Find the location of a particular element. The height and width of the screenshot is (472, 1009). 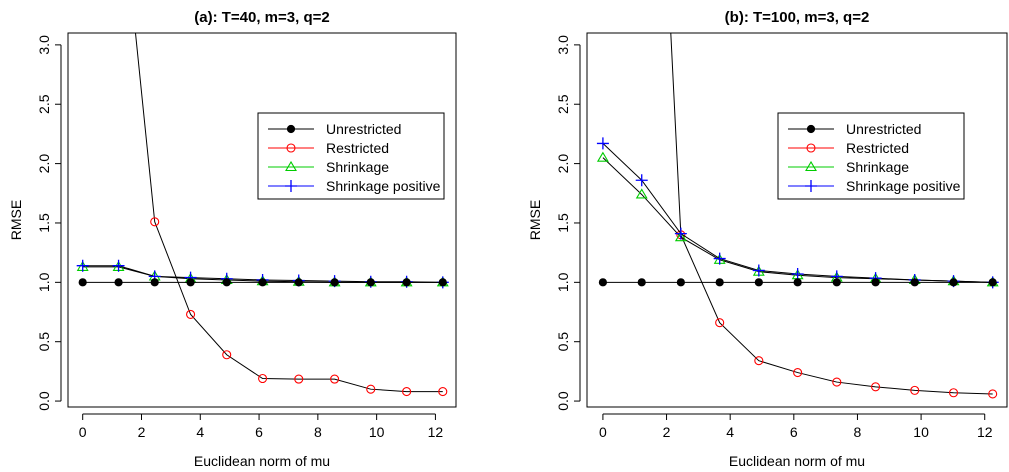

chart-title: (a): T=40, m=3, q=2 is located at coordinates (261, 17).